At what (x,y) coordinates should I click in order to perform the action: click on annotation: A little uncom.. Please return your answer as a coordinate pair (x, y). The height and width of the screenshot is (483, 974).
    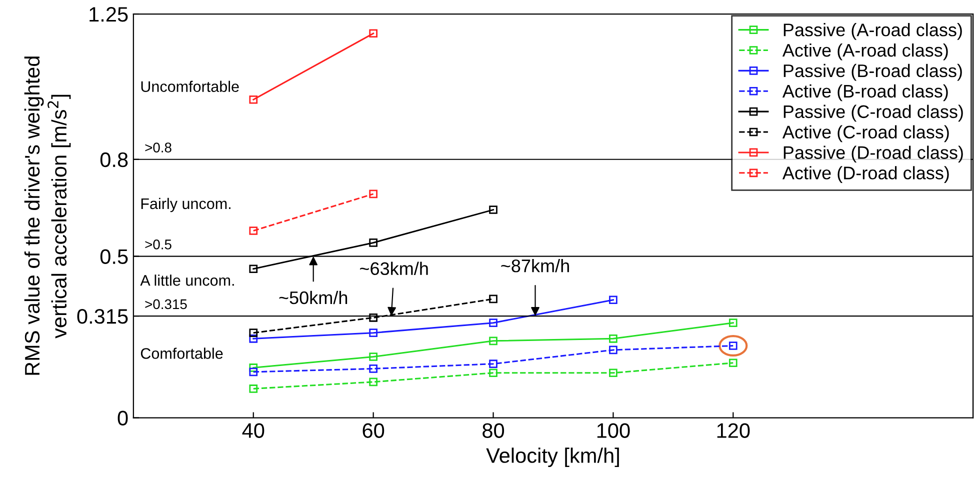
    Looking at the image, I should click on (187, 280).